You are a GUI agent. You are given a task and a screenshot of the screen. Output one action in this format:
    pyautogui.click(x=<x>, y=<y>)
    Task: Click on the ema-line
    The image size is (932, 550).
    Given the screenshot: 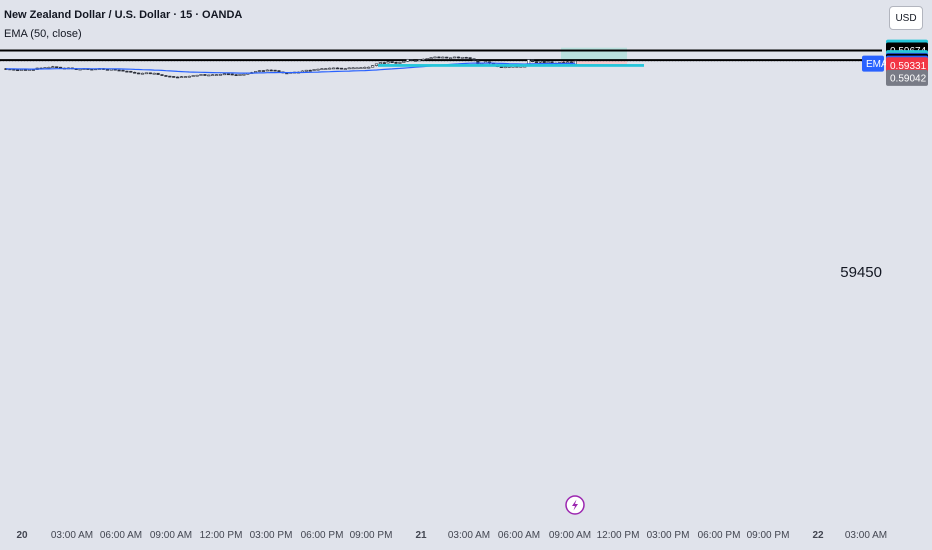 What is the action you would take?
    pyautogui.click(x=291, y=68)
    